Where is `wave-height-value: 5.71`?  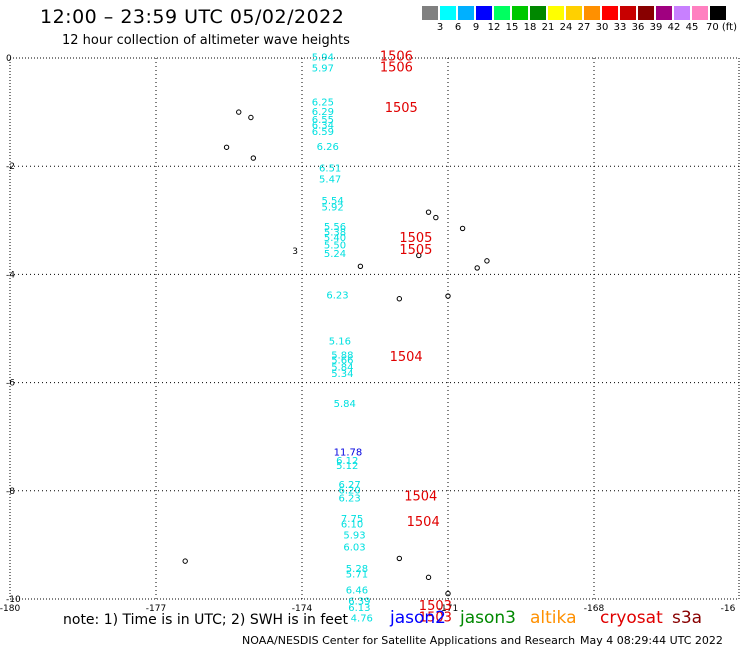 wave-height-value: 5.71 is located at coordinates (357, 574).